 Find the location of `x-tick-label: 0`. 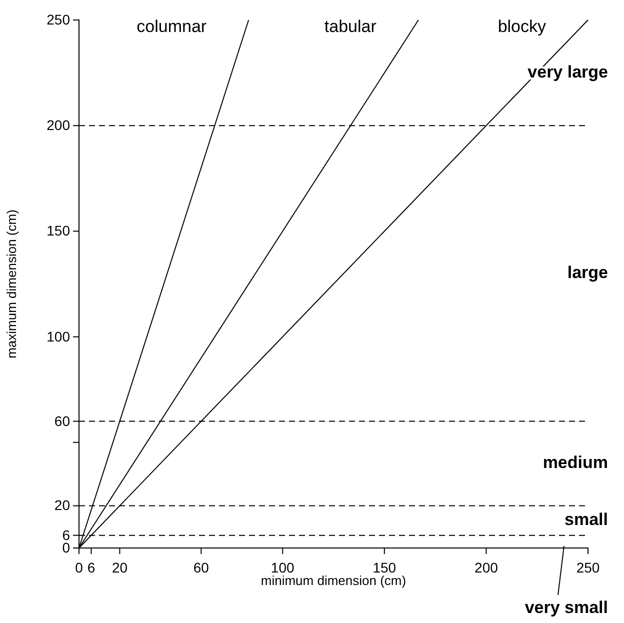

x-tick-label: 0 is located at coordinates (79, 567).